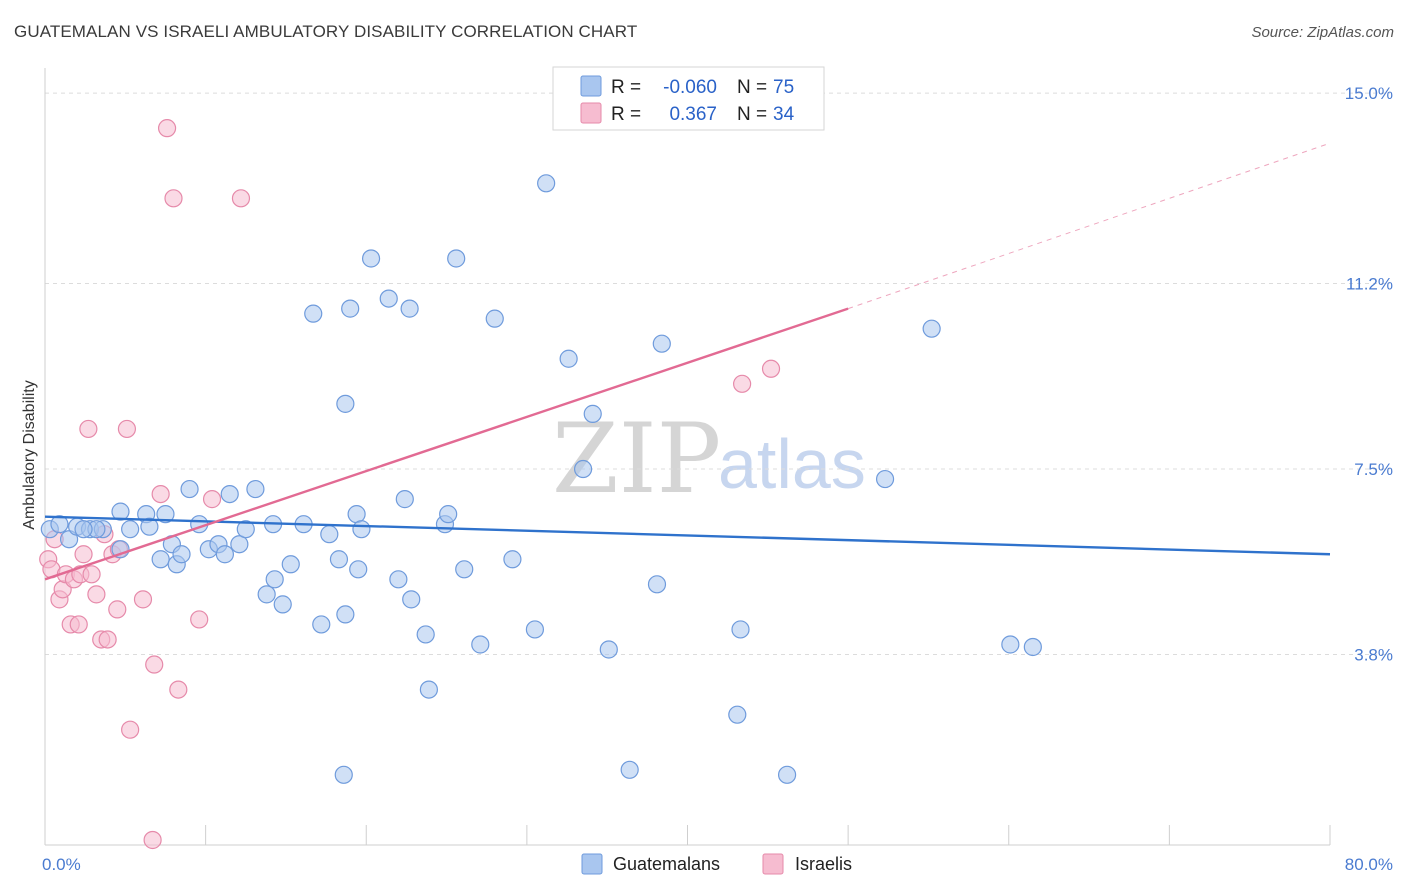 The image size is (1406, 892). Describe the element at coordinates (752, 87) in the screenshot. I see `legend-n-label-1: N =` at that location.